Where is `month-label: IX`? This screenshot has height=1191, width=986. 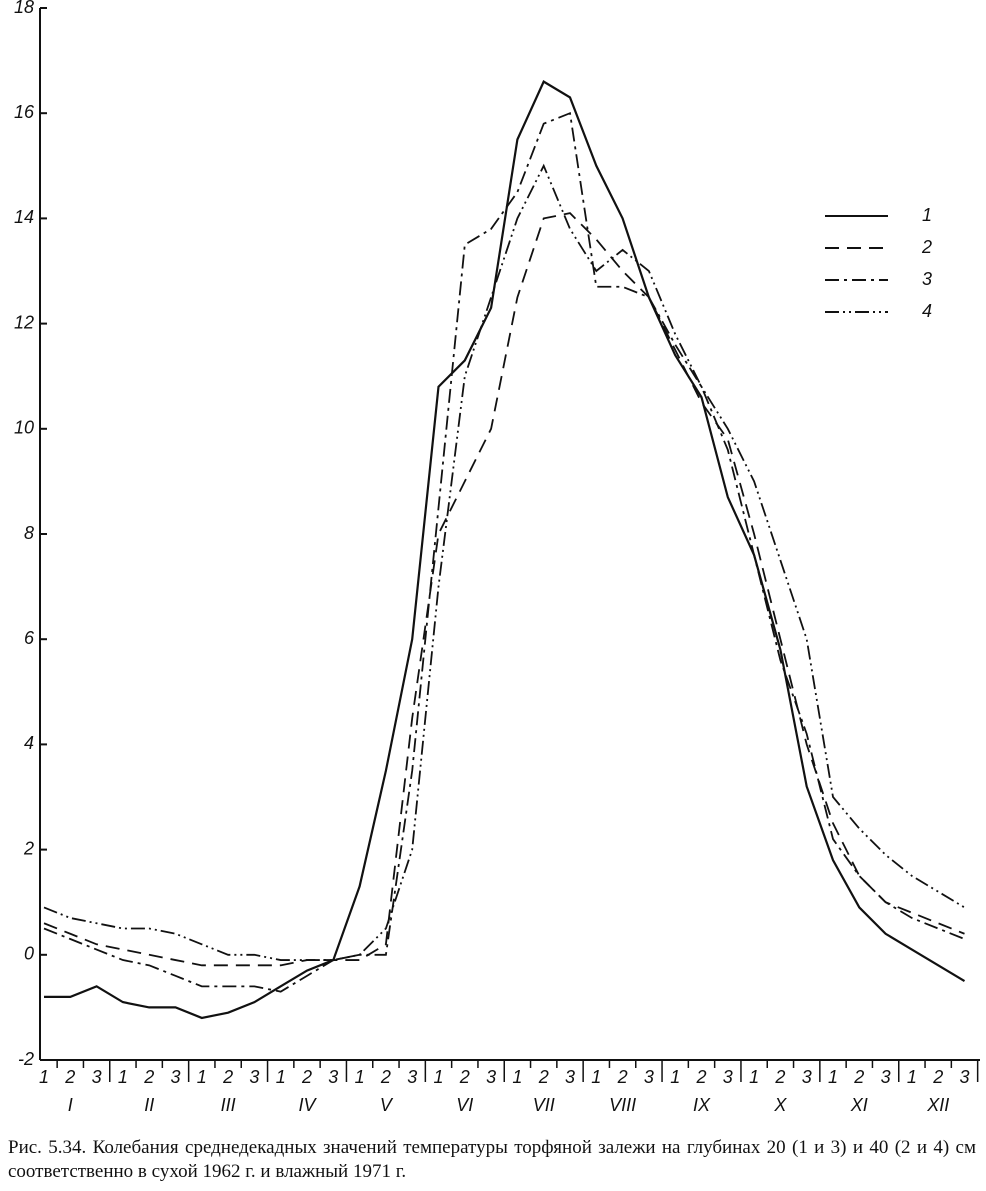
month-label: IX is located at coordinates (702, 1105).